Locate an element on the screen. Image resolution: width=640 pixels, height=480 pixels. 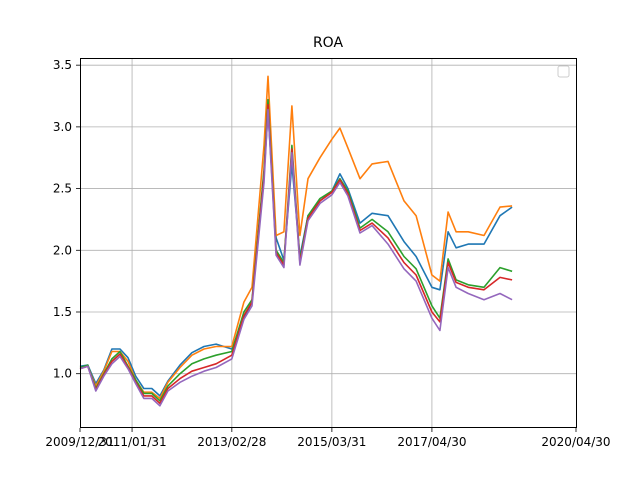
y-tick-label: 3.5 is located at coordinates (62, 65).